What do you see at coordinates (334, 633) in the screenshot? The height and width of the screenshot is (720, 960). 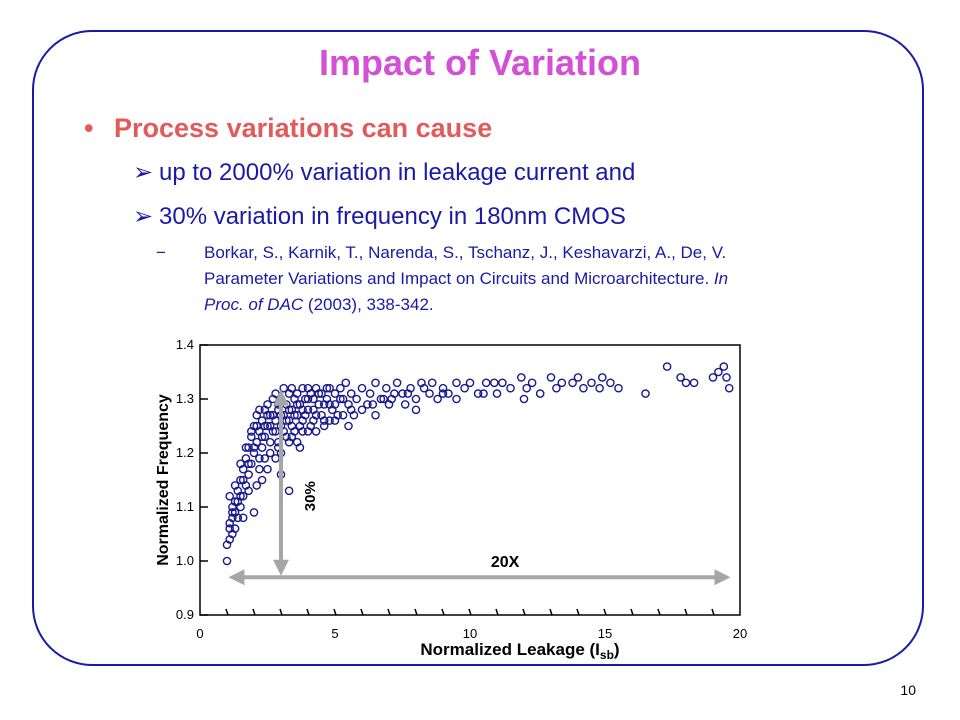 I see `x-tick-label: 5` at bounding box center [334, 633].